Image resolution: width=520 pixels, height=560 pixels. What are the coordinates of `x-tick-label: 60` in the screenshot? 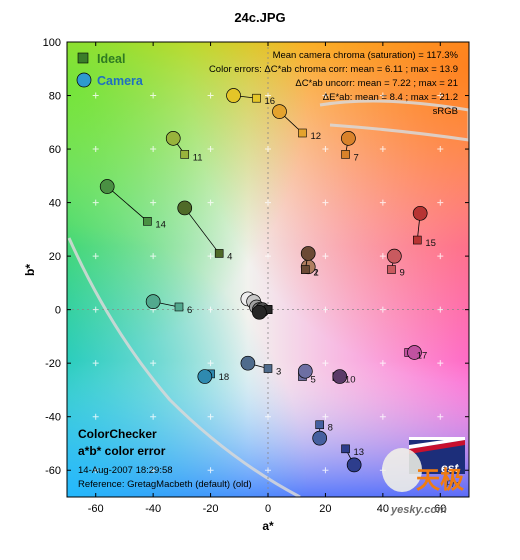 It's located at (440, 509).